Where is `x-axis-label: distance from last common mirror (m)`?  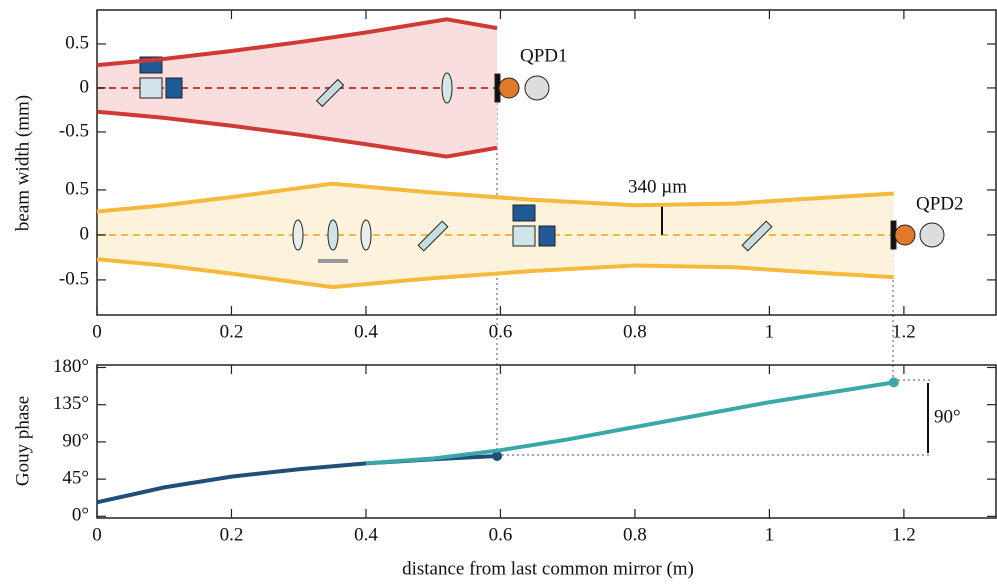 x-axis-label: distance from last common mirror (m) is located at coordinates (548, 568).